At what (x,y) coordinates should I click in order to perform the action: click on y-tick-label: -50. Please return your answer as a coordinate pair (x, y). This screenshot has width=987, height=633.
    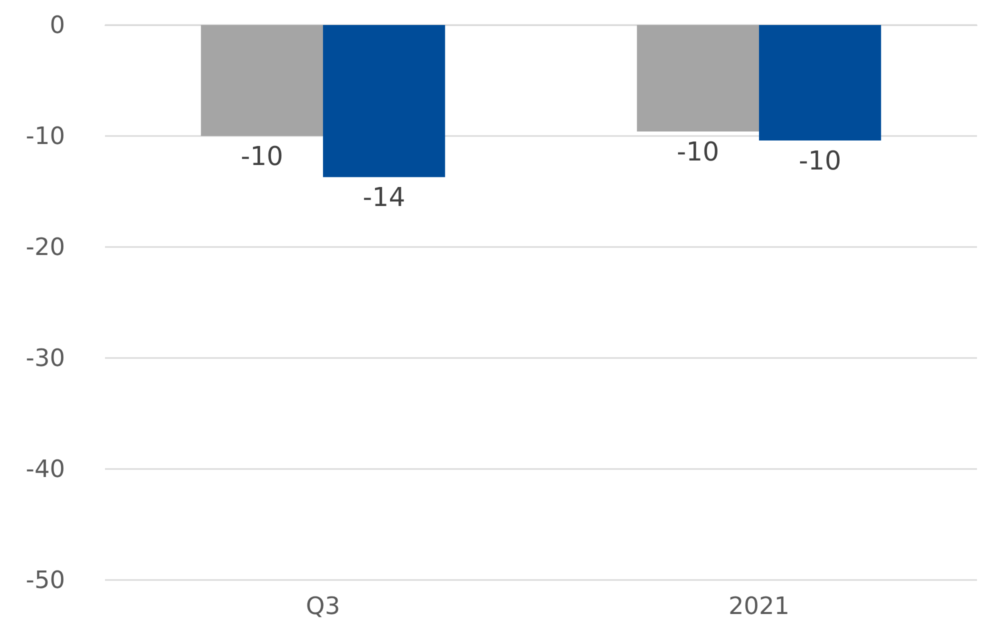
    Looking at the image, I should click on (45, 580).